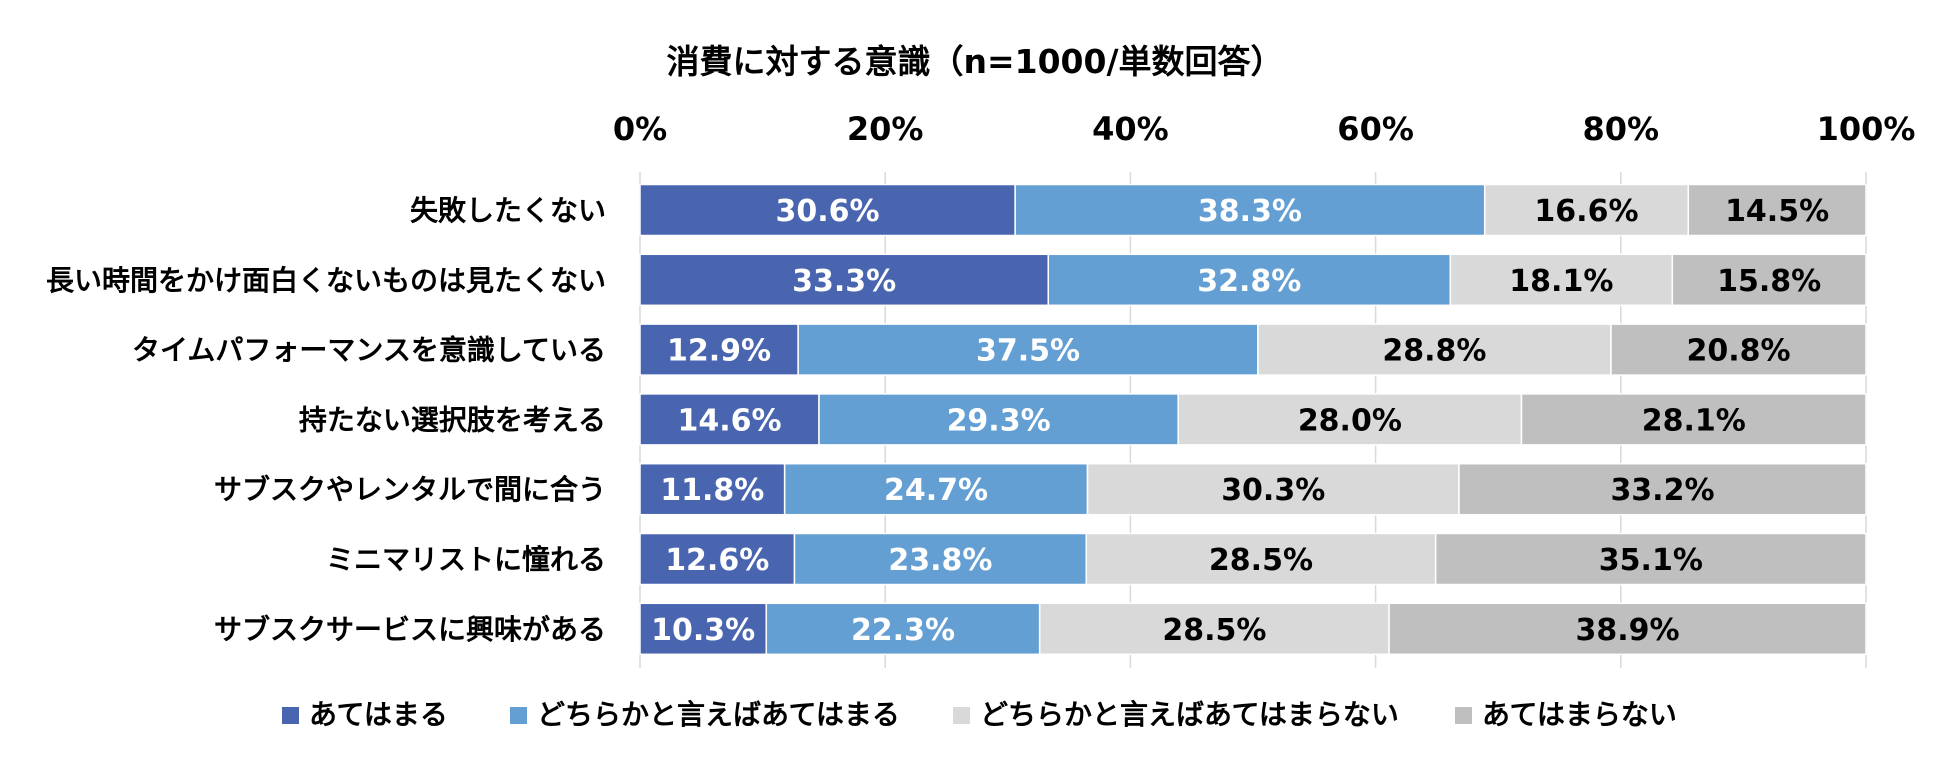 The width and height of the screenshot is (1950, 776). Describe the element at coordinates (940, 560) in the screenshot. I see `data-label: 23.8%` at that location.